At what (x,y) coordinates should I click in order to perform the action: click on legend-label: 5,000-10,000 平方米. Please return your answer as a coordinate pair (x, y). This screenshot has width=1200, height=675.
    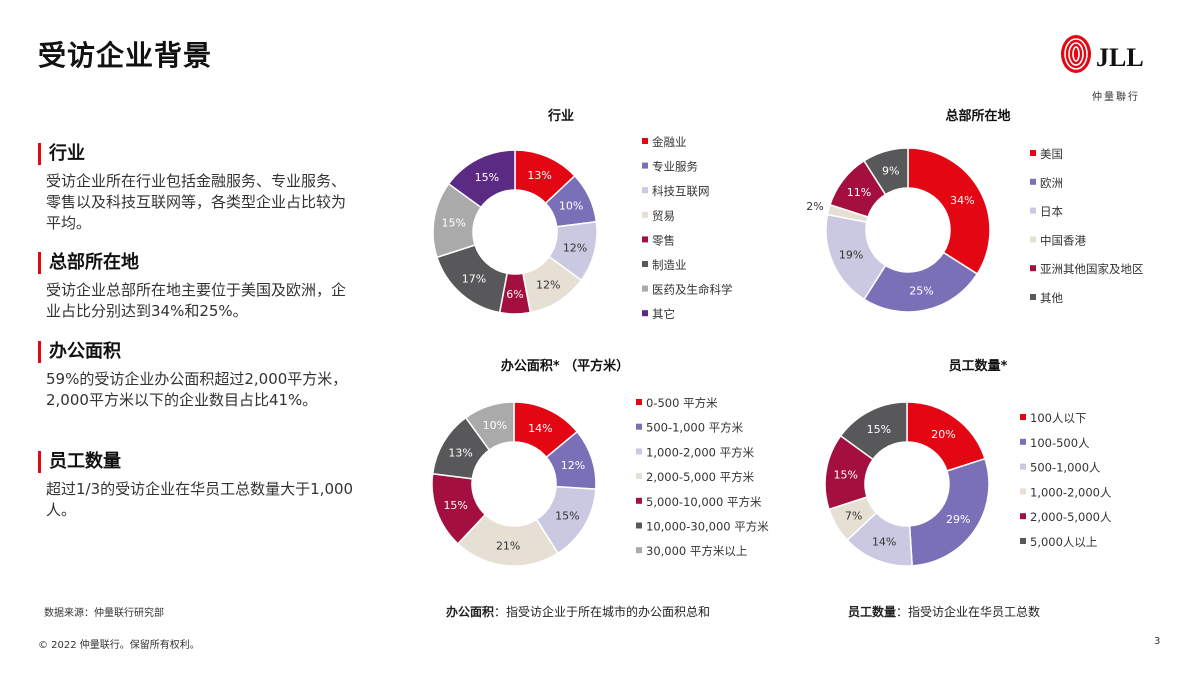
    Looking at the image, I should click on (704, 502).